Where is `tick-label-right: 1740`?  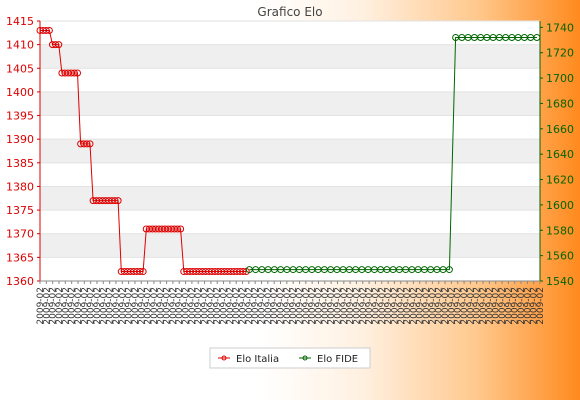
tick-label-right: 1740 is located at coordinates (560, 27).